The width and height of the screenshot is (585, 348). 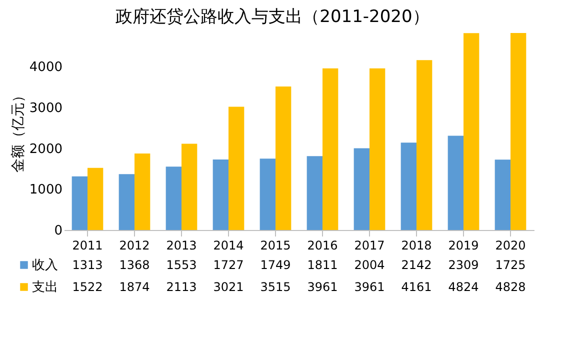 I want to click on data-label: 2004, so click(x=369, y=265).